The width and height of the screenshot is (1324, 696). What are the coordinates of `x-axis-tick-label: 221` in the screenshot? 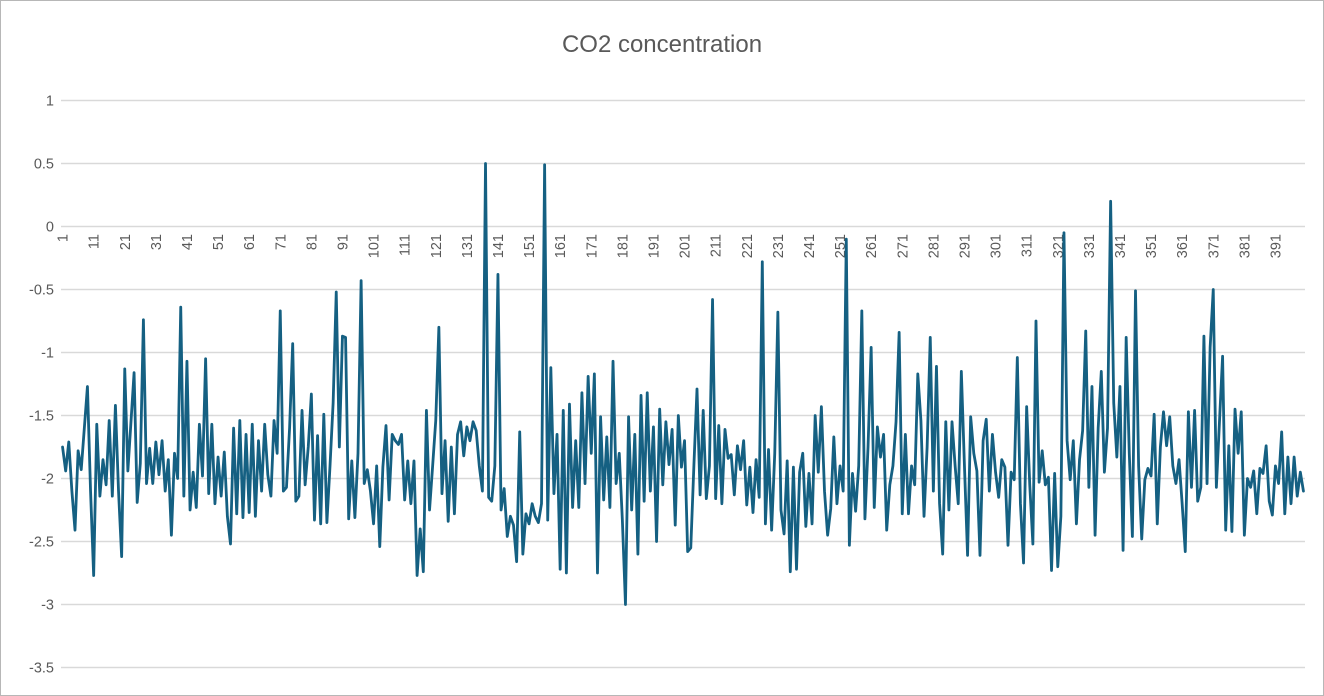 It's located at (748, 246).